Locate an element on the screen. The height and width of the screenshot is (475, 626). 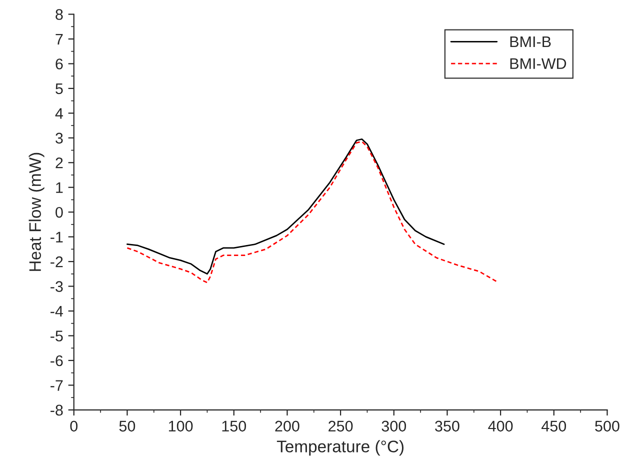
x-axis-title: Temperature (°C) is located at coordinates (340, 448).